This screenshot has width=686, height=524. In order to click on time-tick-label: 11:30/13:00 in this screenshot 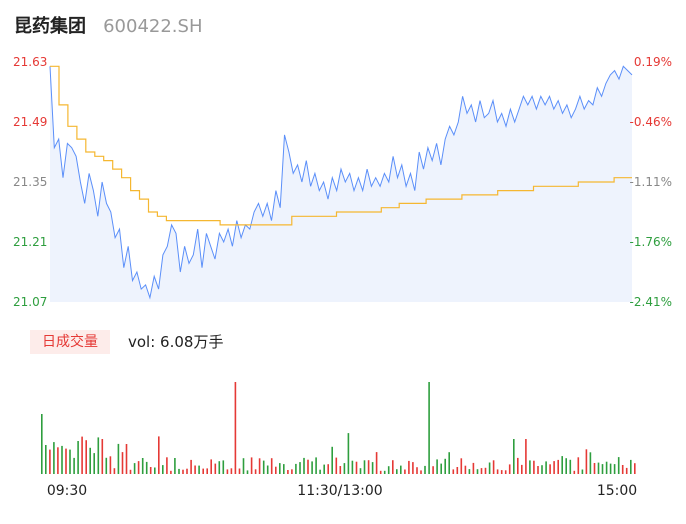, I will do `click(339, 491)`.